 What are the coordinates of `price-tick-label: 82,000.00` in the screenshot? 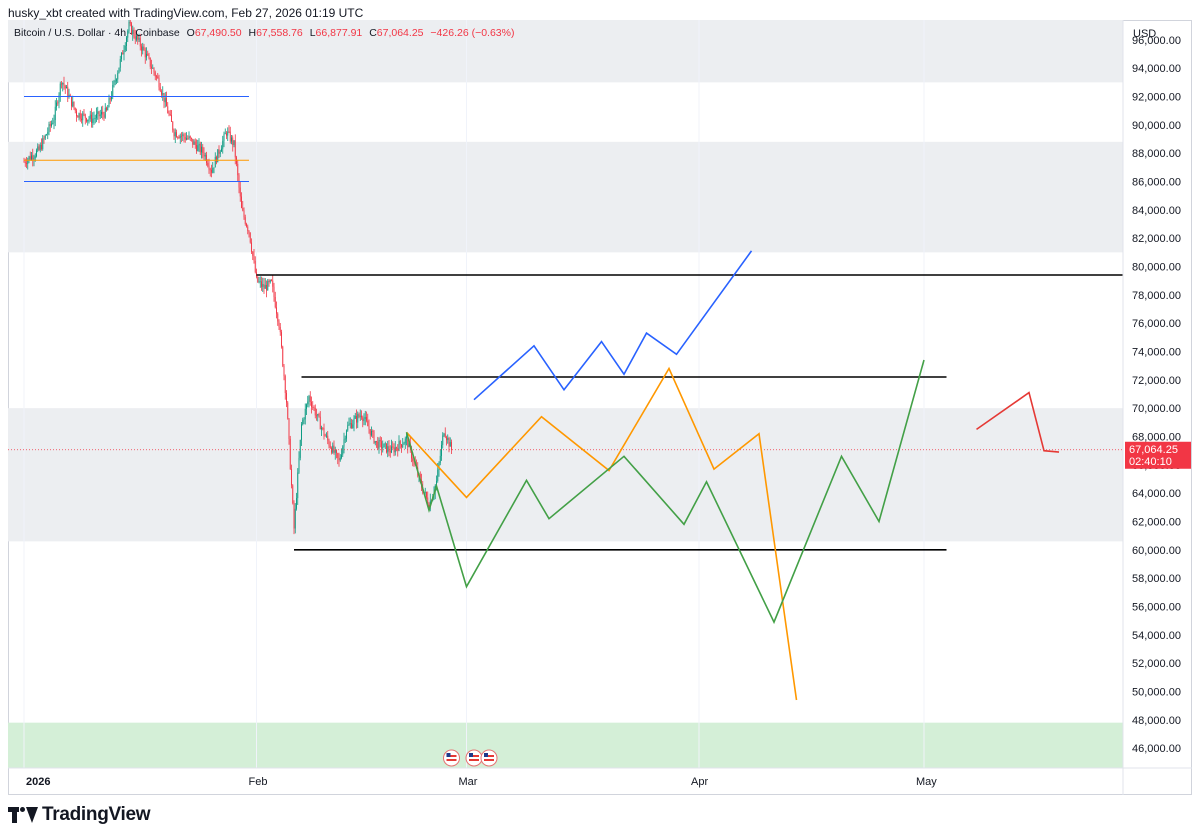 It's located at (1156, 239).